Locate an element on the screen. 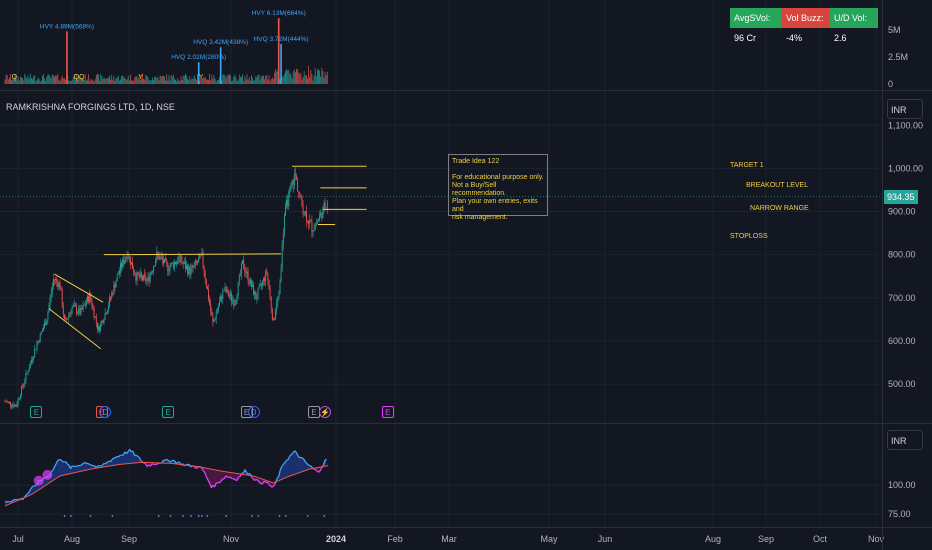  x-tick-label: Oct is located at coordinates (820, 539).